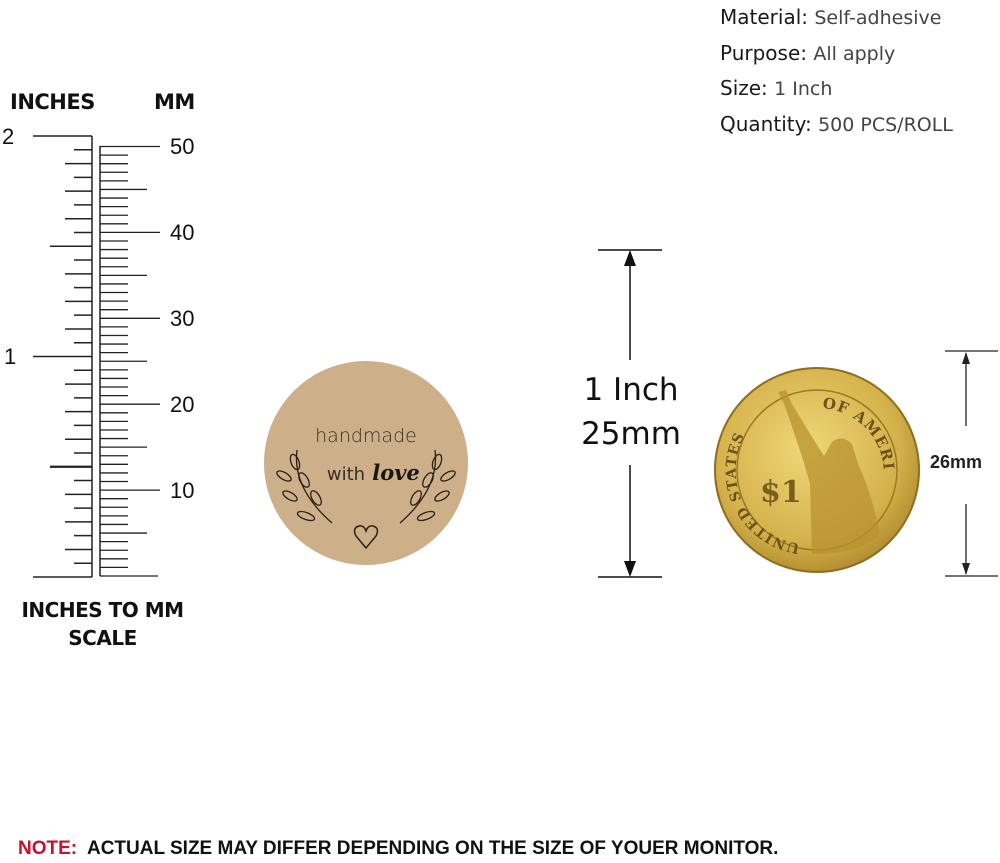  I want to click on sticker-disc, so click(366, 463).